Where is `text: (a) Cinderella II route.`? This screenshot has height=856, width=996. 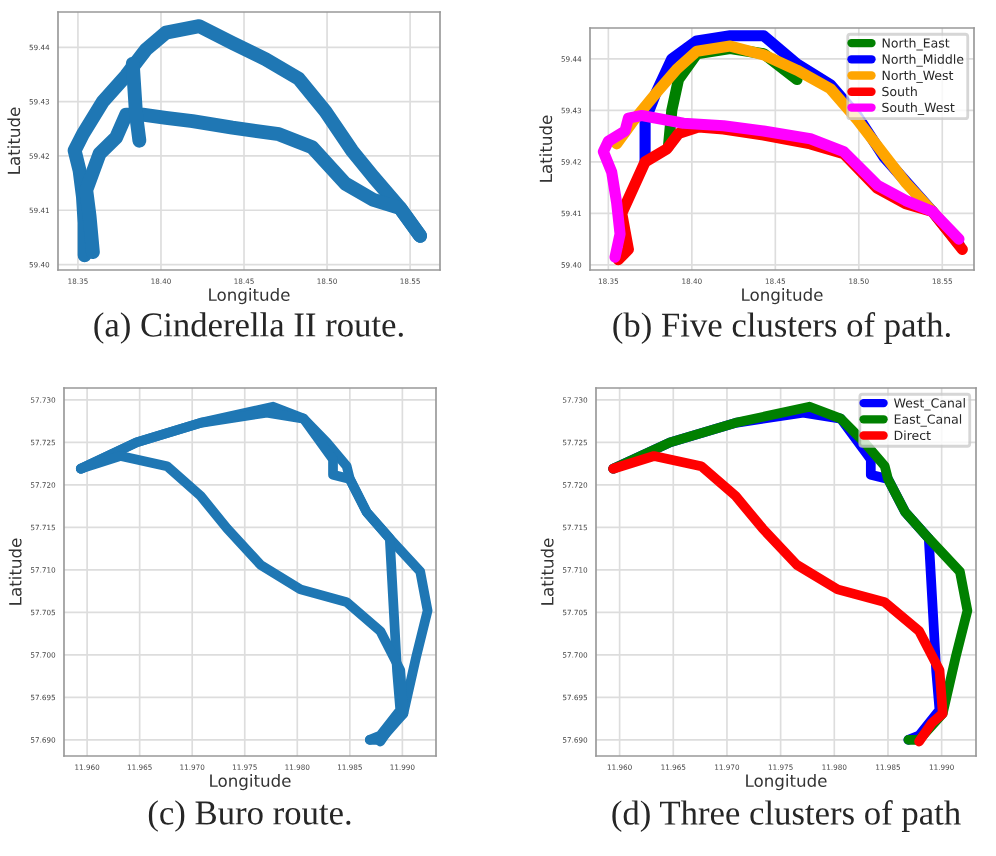 text: (a) Cinderella II route. is located at coordinates (248, 328).